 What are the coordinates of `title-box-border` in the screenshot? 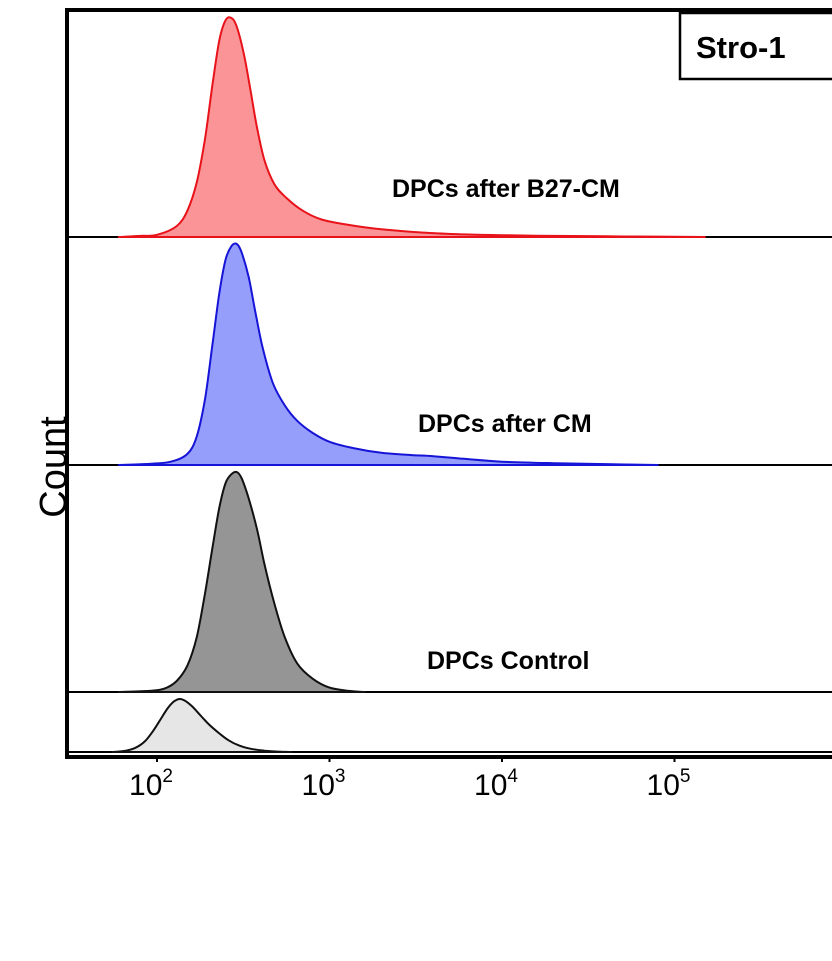 It's located at (755, 46).